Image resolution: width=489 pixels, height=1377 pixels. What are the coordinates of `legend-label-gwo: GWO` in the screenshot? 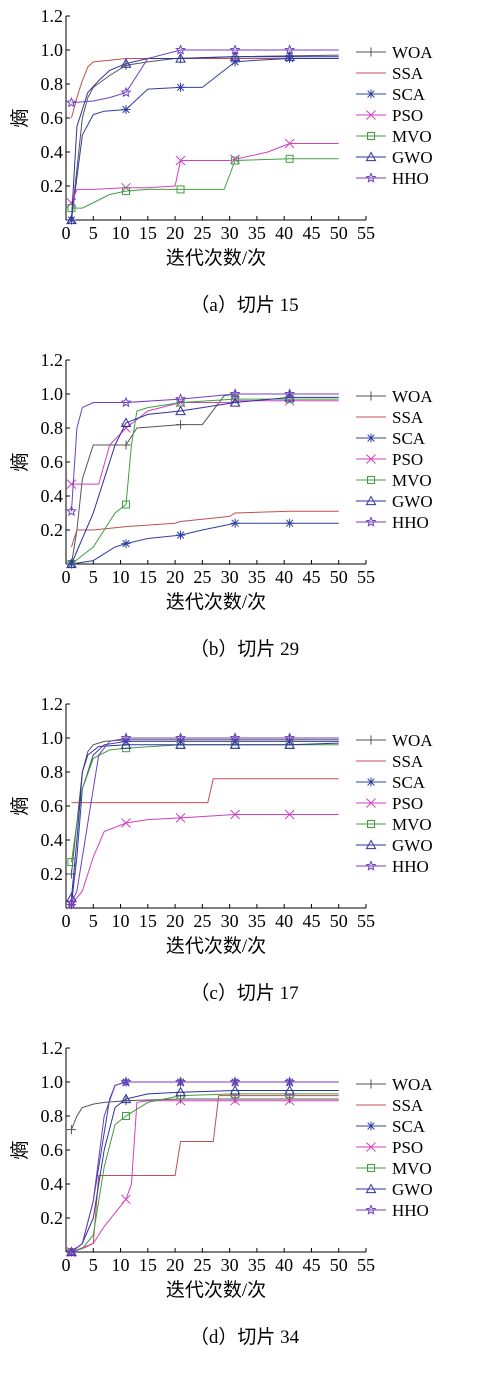 It's located at (412, 157).